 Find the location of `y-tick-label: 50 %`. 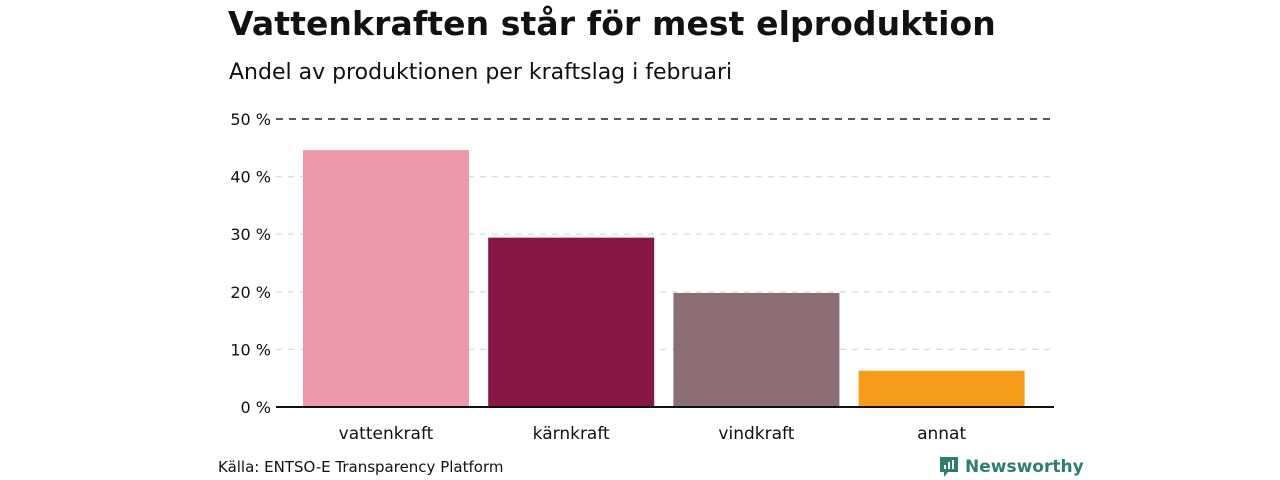

y-tick-label: 50 % is located at coordinates (250, 119).